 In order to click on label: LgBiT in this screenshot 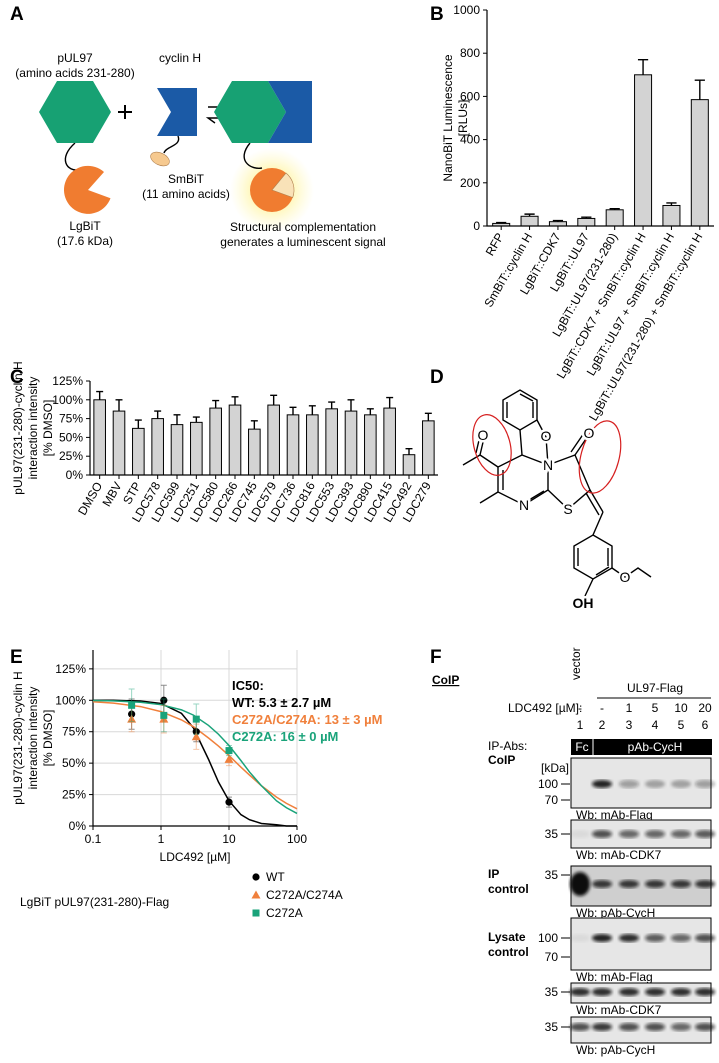, I will do `click(85, 226)`.